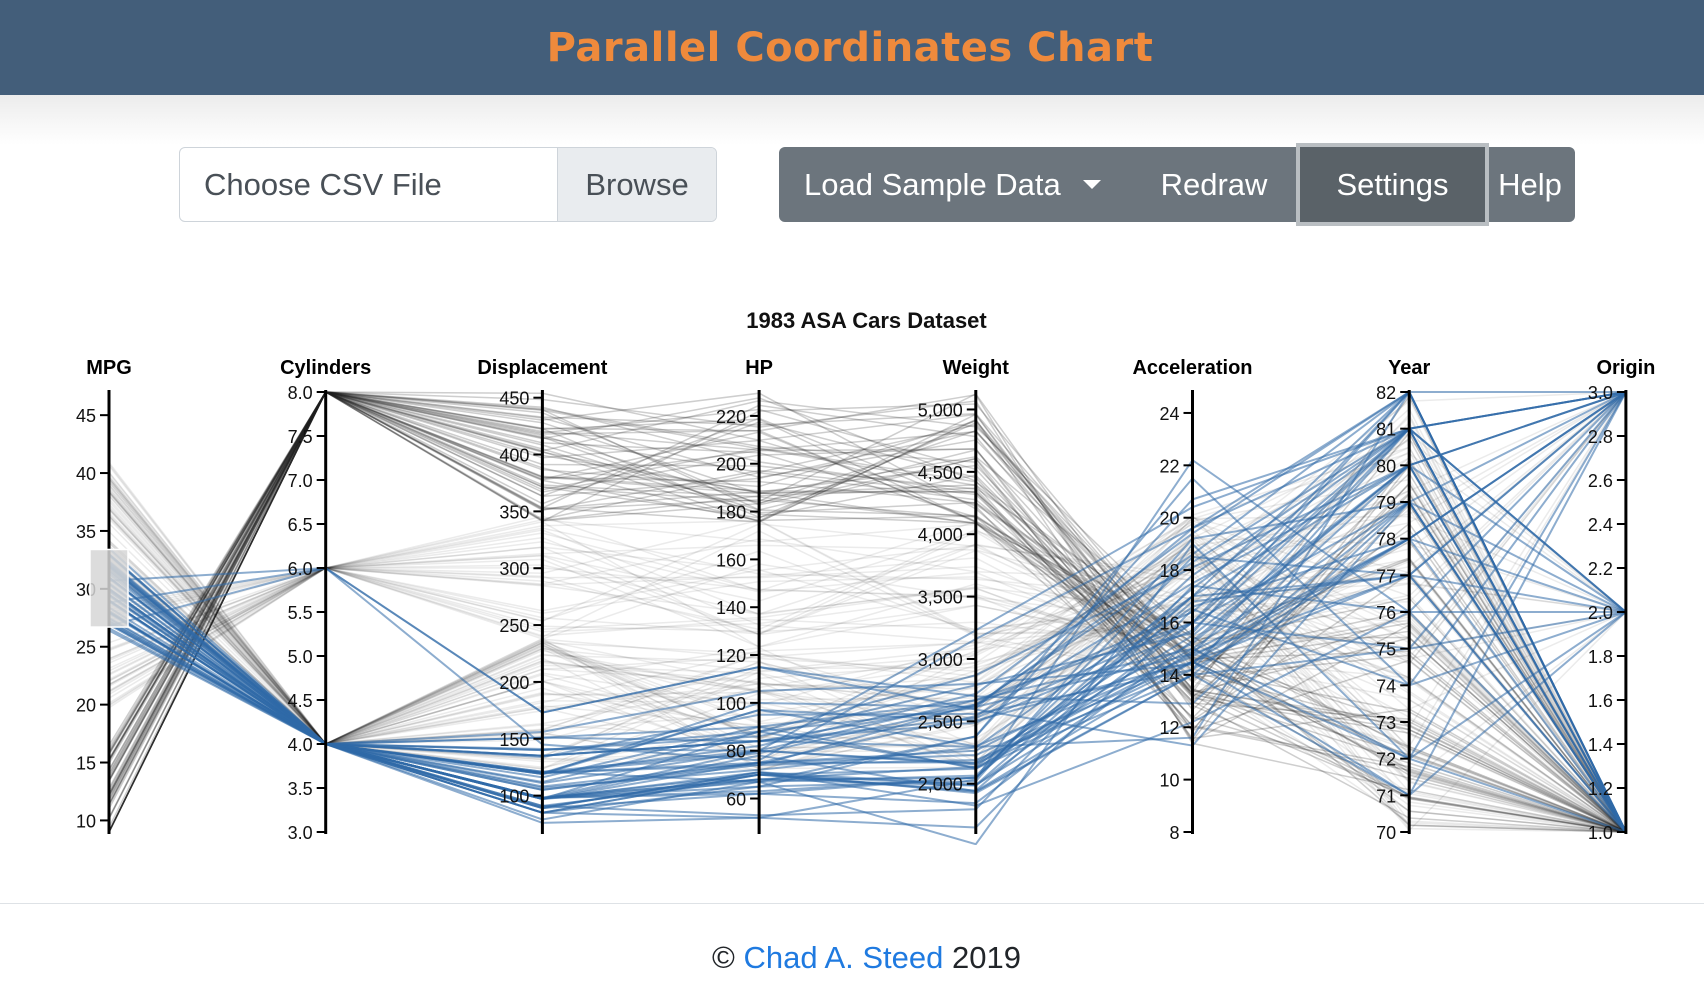 This screenshot has height=993, width=1704. What do you see at coordinates (300, 657) in the screenshot?
I see `tick-label: 5.0` at bounding box center [300, 657].